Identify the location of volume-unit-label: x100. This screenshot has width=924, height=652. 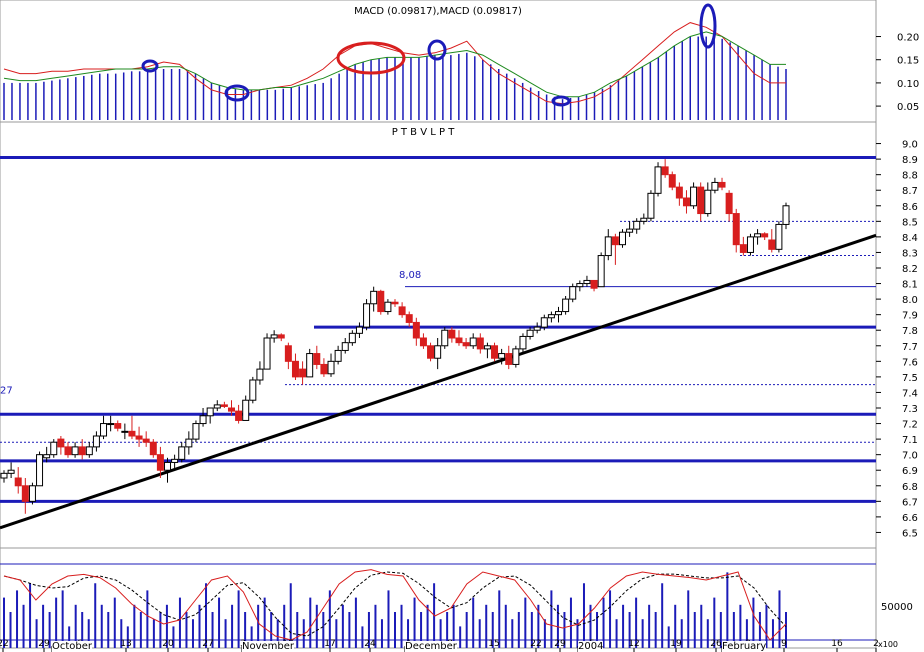
(888, 644).